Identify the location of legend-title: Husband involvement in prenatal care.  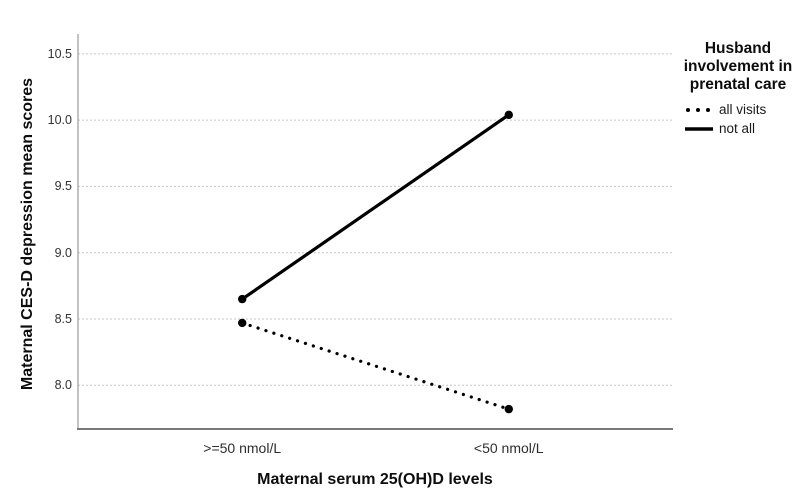
(738, 66).